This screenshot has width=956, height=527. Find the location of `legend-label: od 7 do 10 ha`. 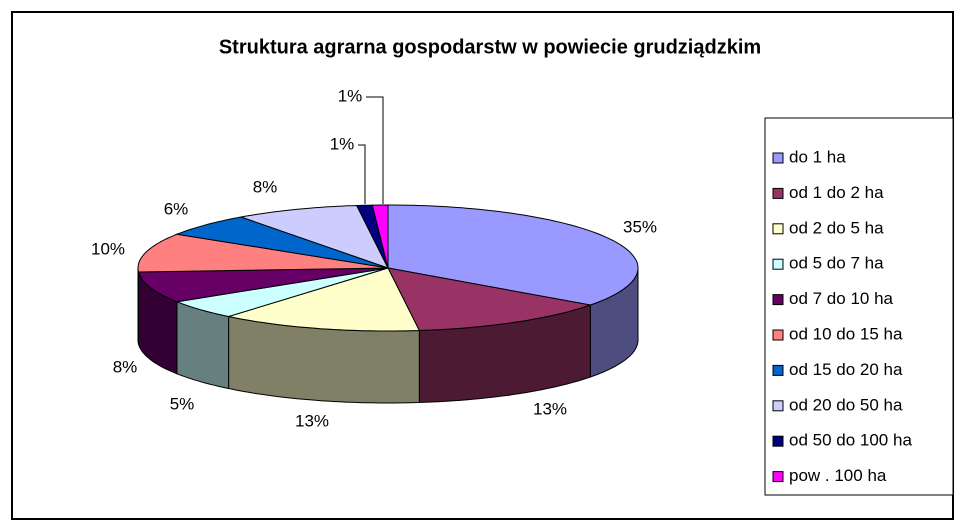

legend-label: od 7 do 10 ha is located at coordinates (841, 298).